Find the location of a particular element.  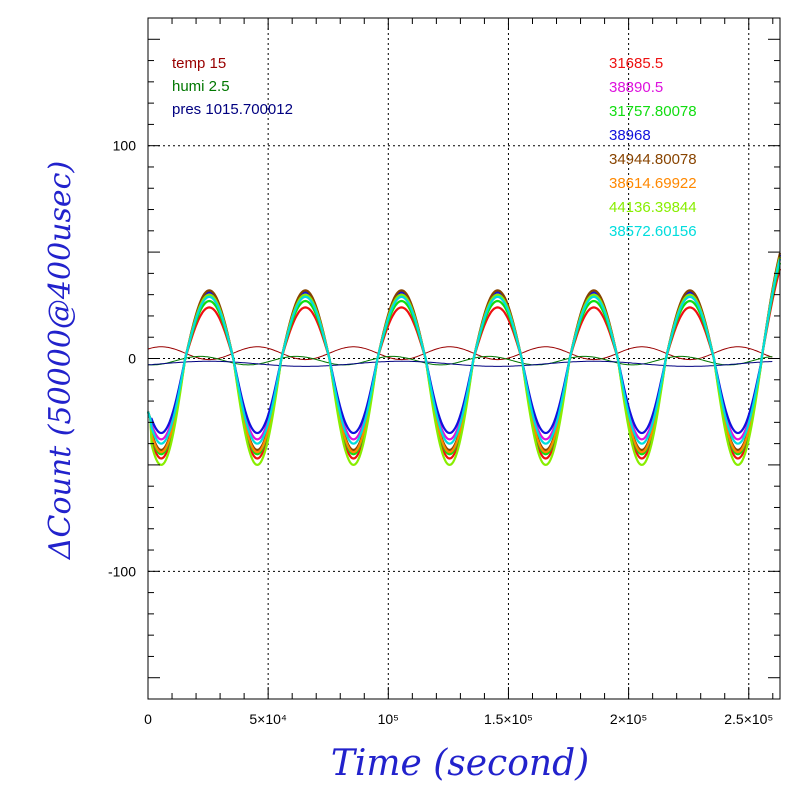

y-tick-label: 0 is located at coordinates (132, 359).